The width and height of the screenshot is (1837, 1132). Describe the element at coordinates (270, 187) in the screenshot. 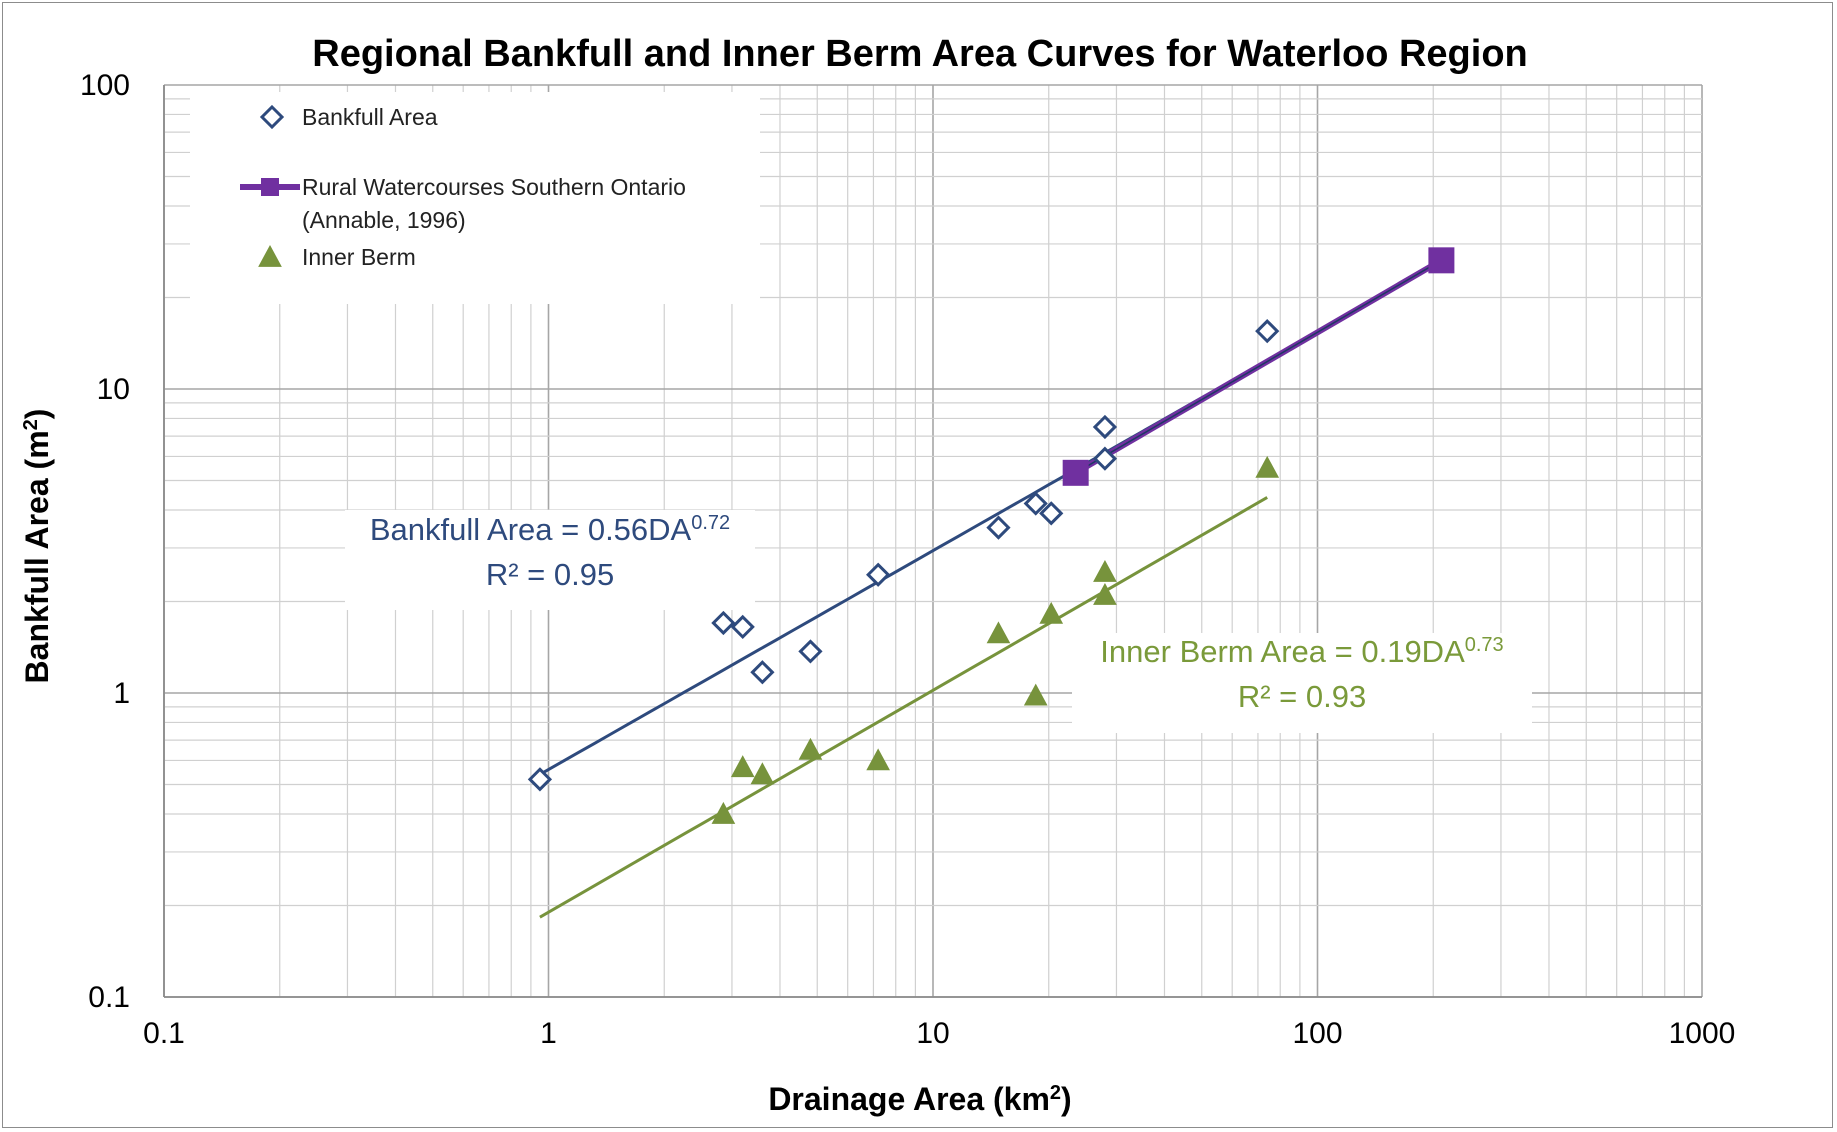

I see `legend-marker` at that location.